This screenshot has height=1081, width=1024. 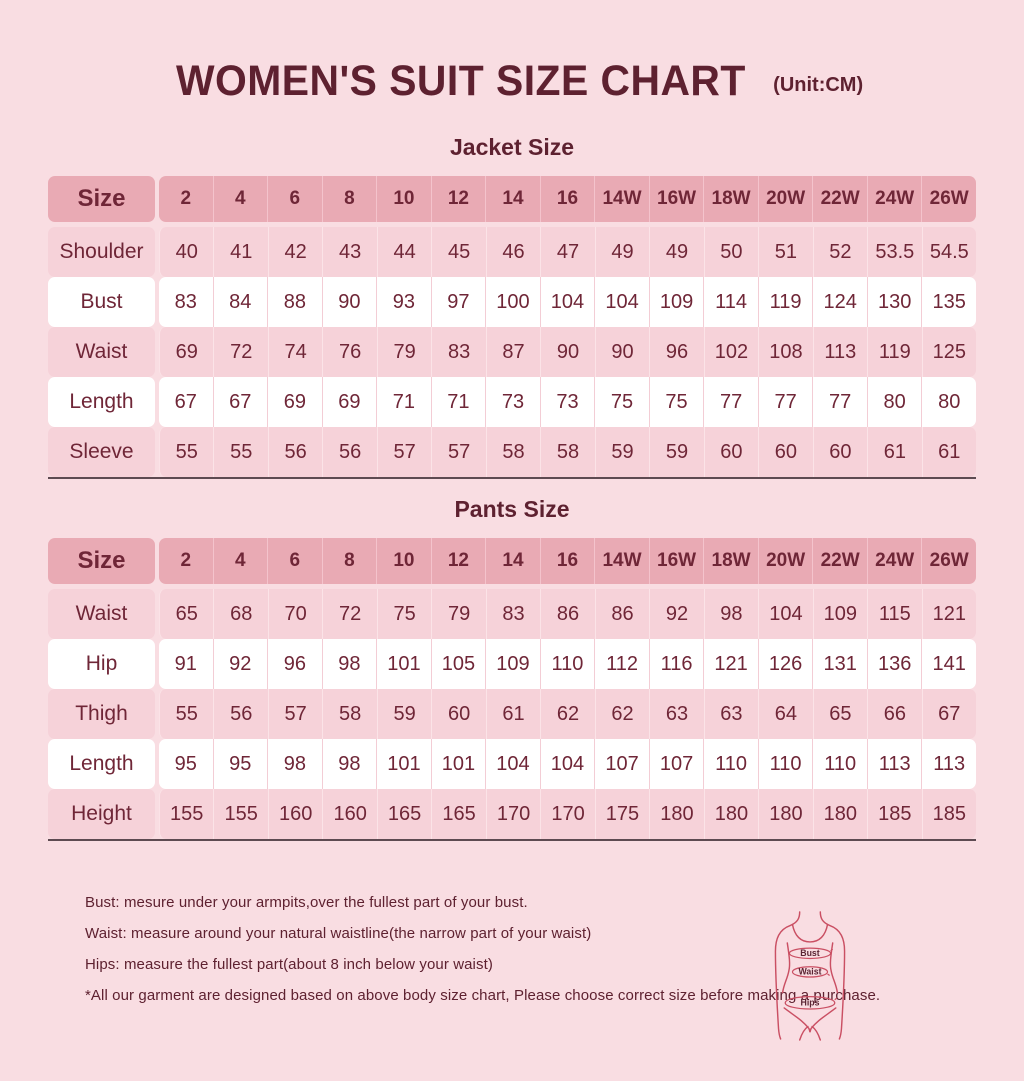 What do you see at coordinates (785, 199) in the screenshot?
I see `size-header-cell: 20W` at bounding box center [785, 199].